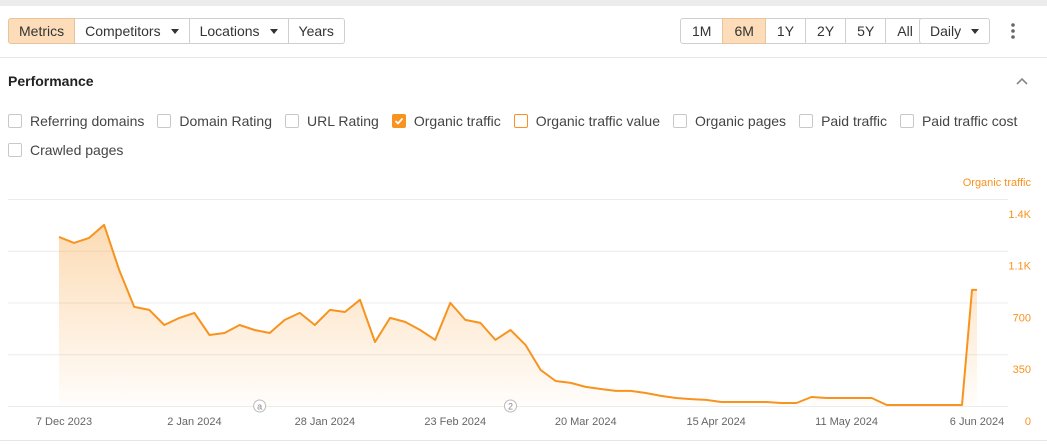 The height and width of the screenshot is (445, 1047). I want to click on metric-checkbox: Crawled pages, so click(65, 150).